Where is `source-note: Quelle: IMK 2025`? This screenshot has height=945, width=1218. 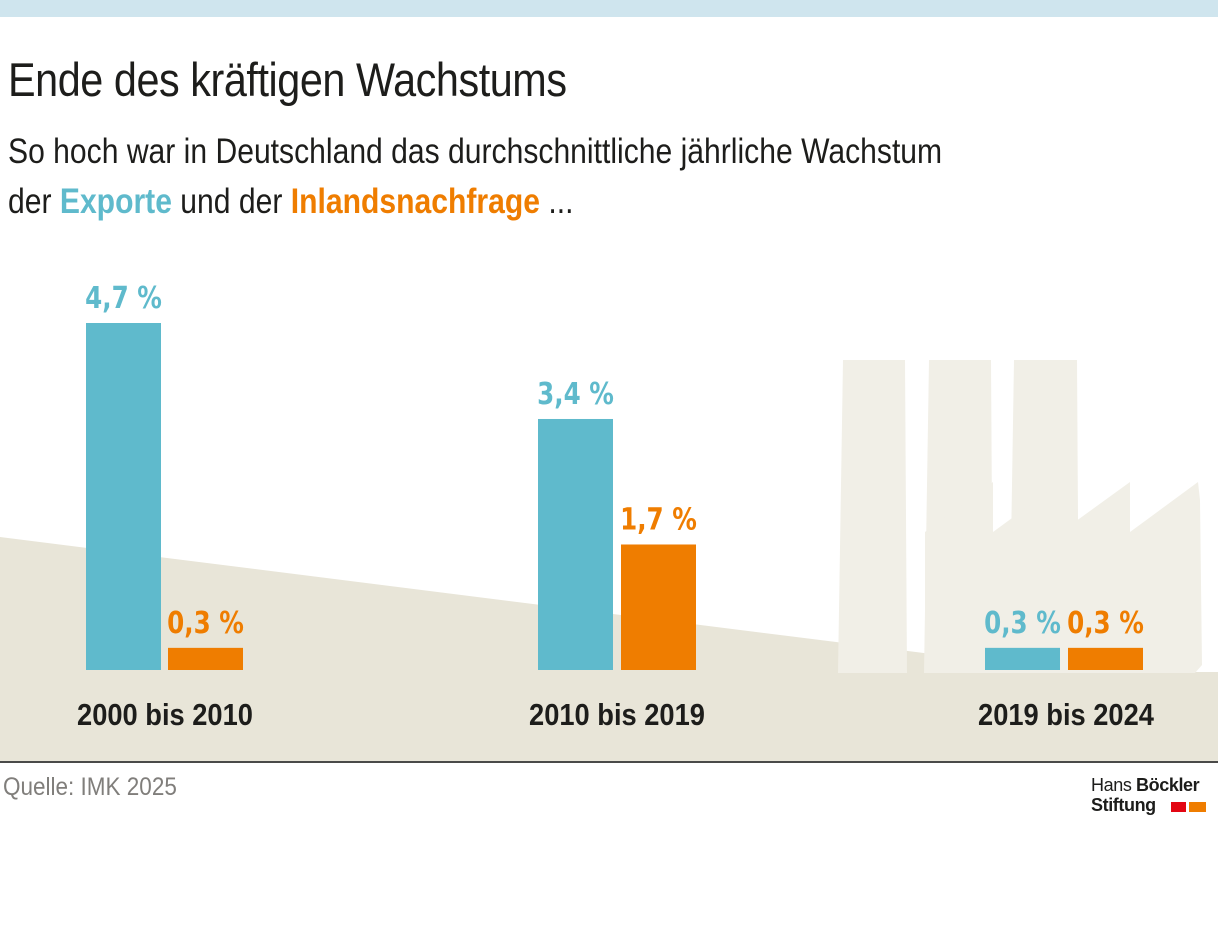 source-note: Quelle: IMK 2025 is located at coordinates (90, 787).